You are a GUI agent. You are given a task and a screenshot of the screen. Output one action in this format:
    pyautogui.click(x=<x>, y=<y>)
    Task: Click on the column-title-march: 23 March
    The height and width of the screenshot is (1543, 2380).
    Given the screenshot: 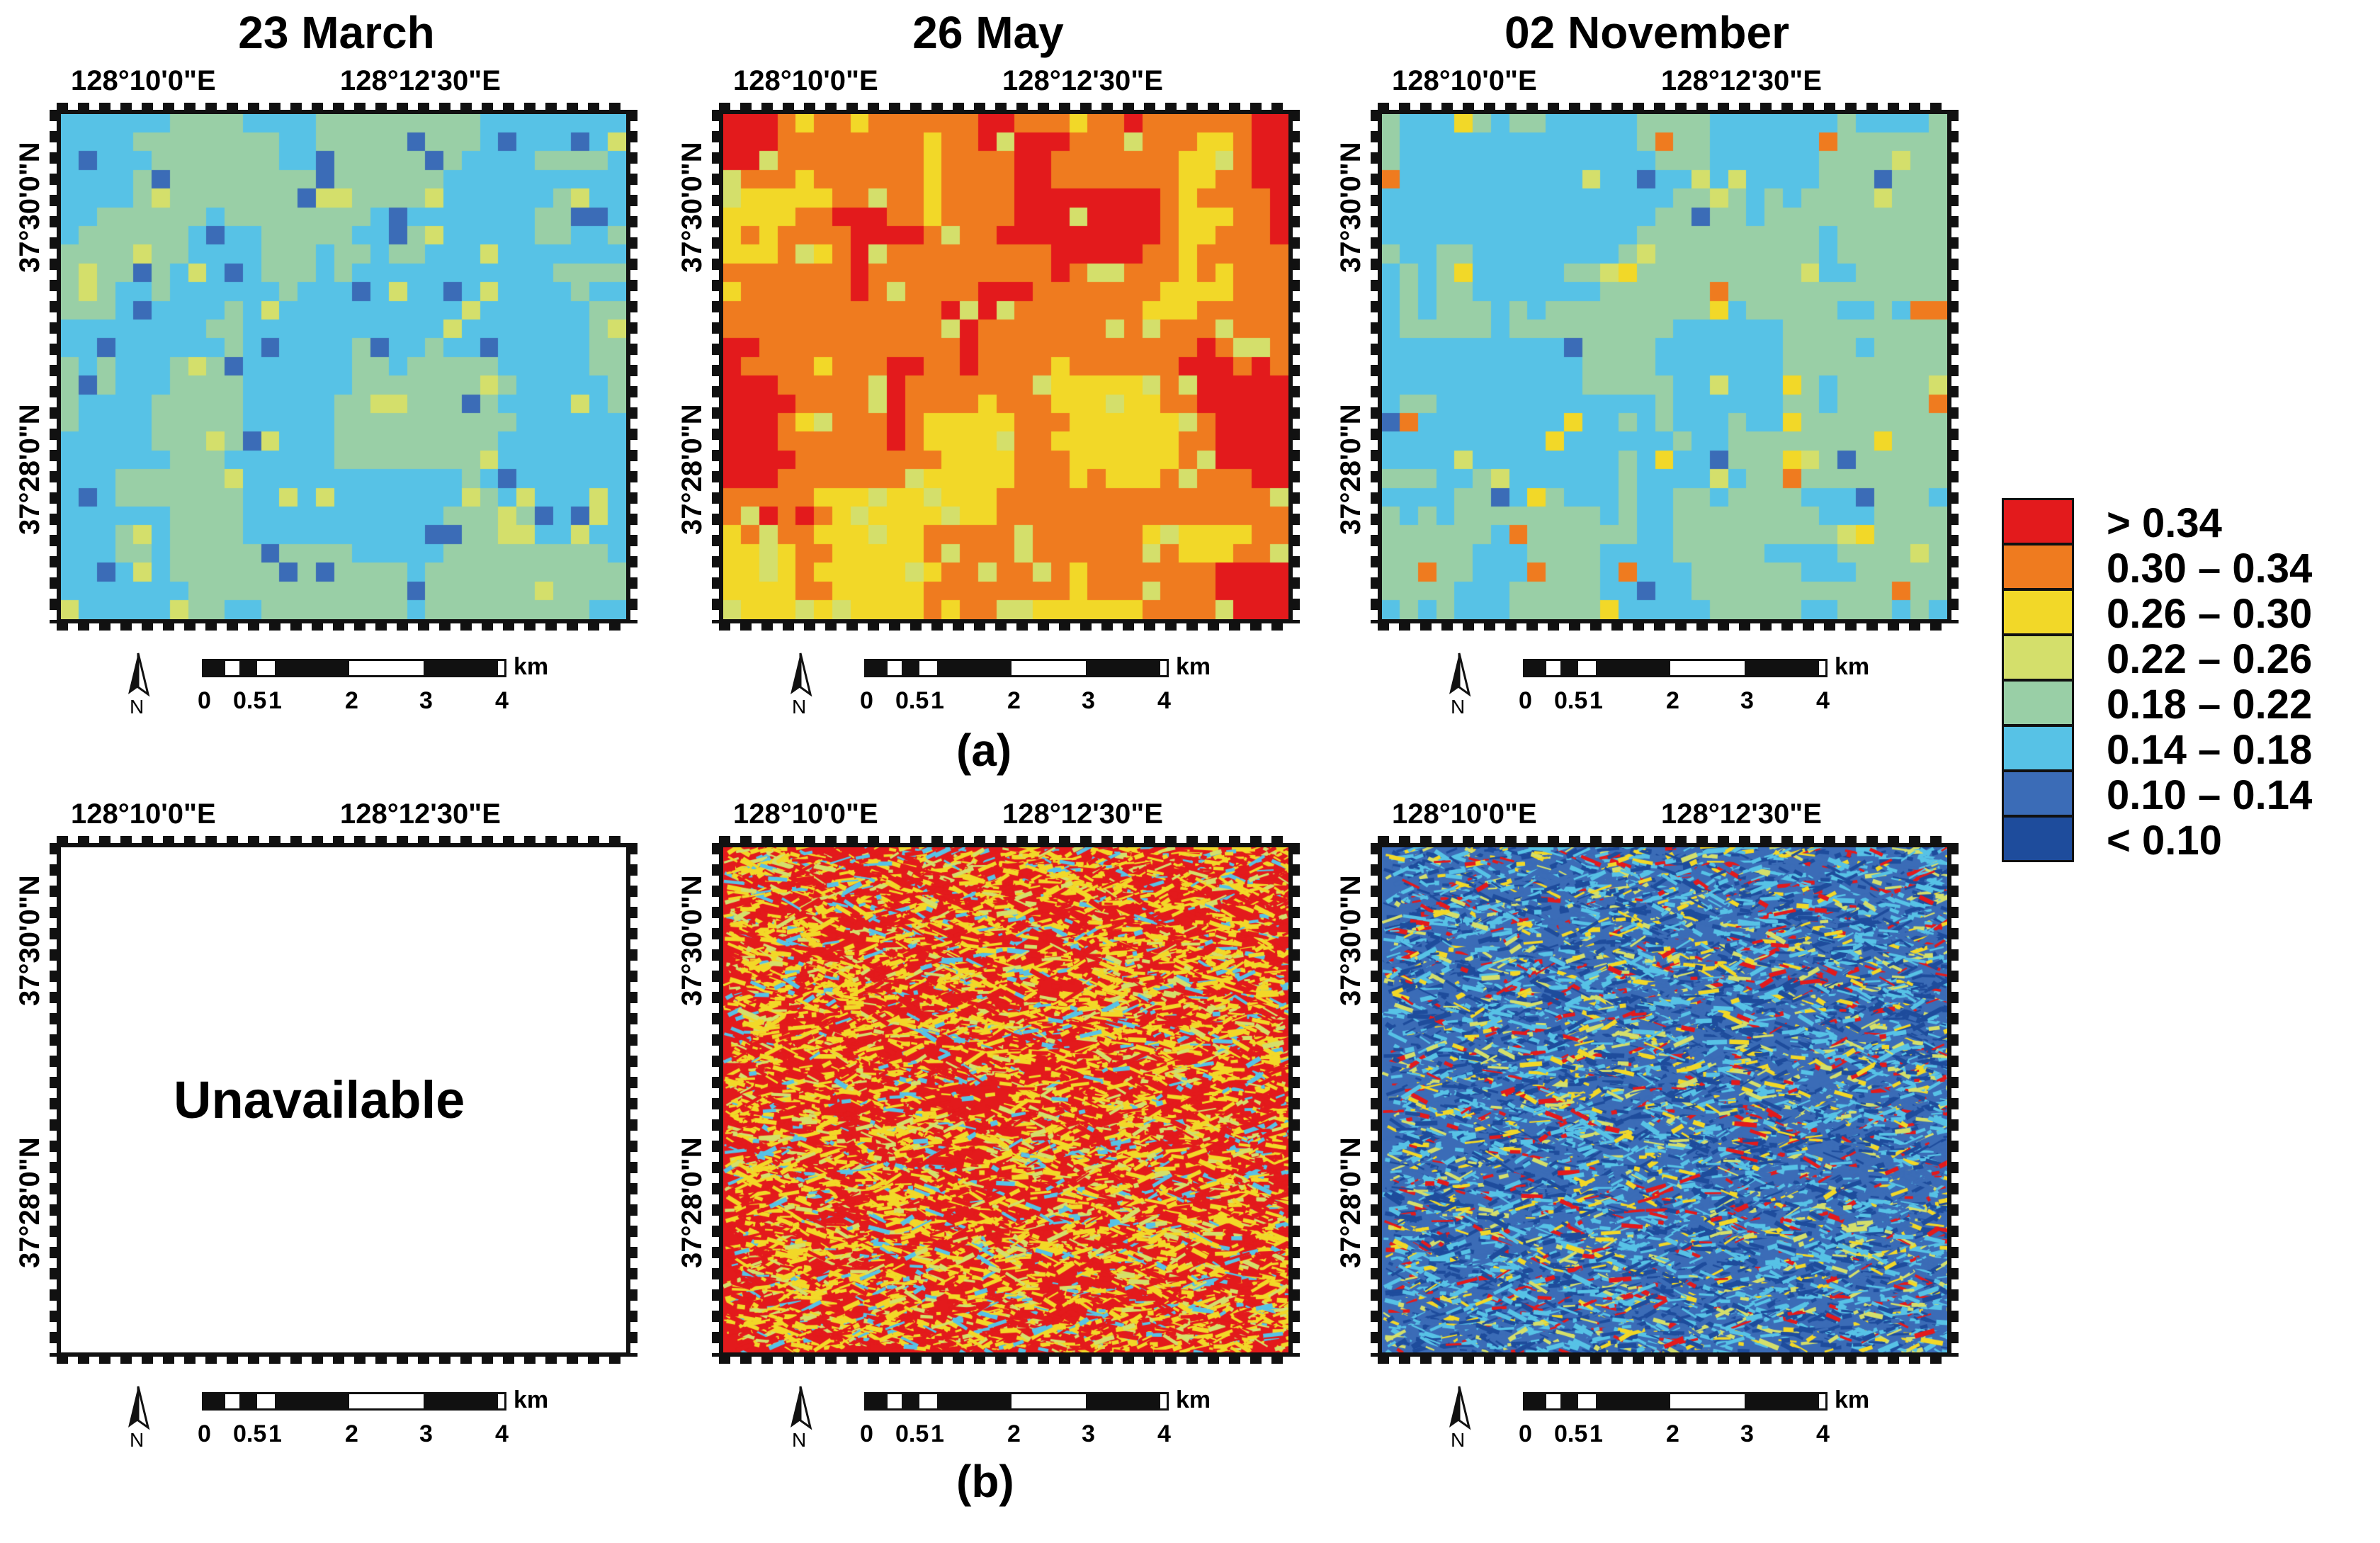 What is the action you would take?
    pyautogui.click(x=336, y=32)
    